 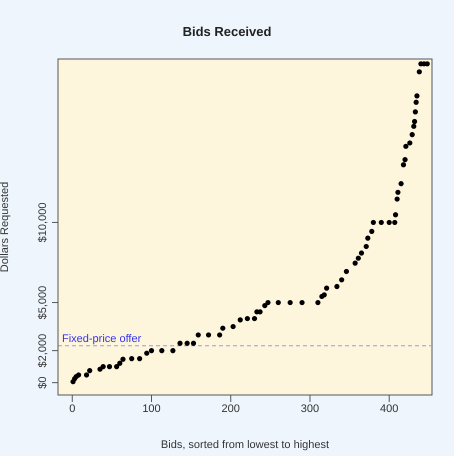 I want to click on x-tick-label: 200, so click(x=231, y=408).